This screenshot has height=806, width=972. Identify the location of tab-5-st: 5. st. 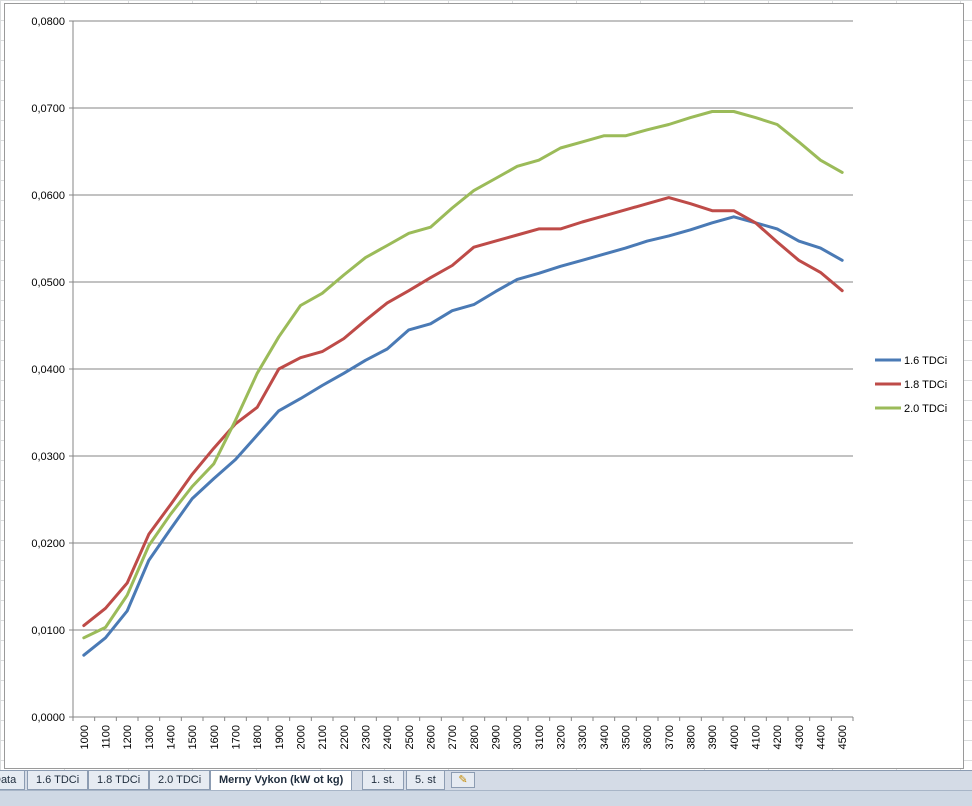
(425, 780).